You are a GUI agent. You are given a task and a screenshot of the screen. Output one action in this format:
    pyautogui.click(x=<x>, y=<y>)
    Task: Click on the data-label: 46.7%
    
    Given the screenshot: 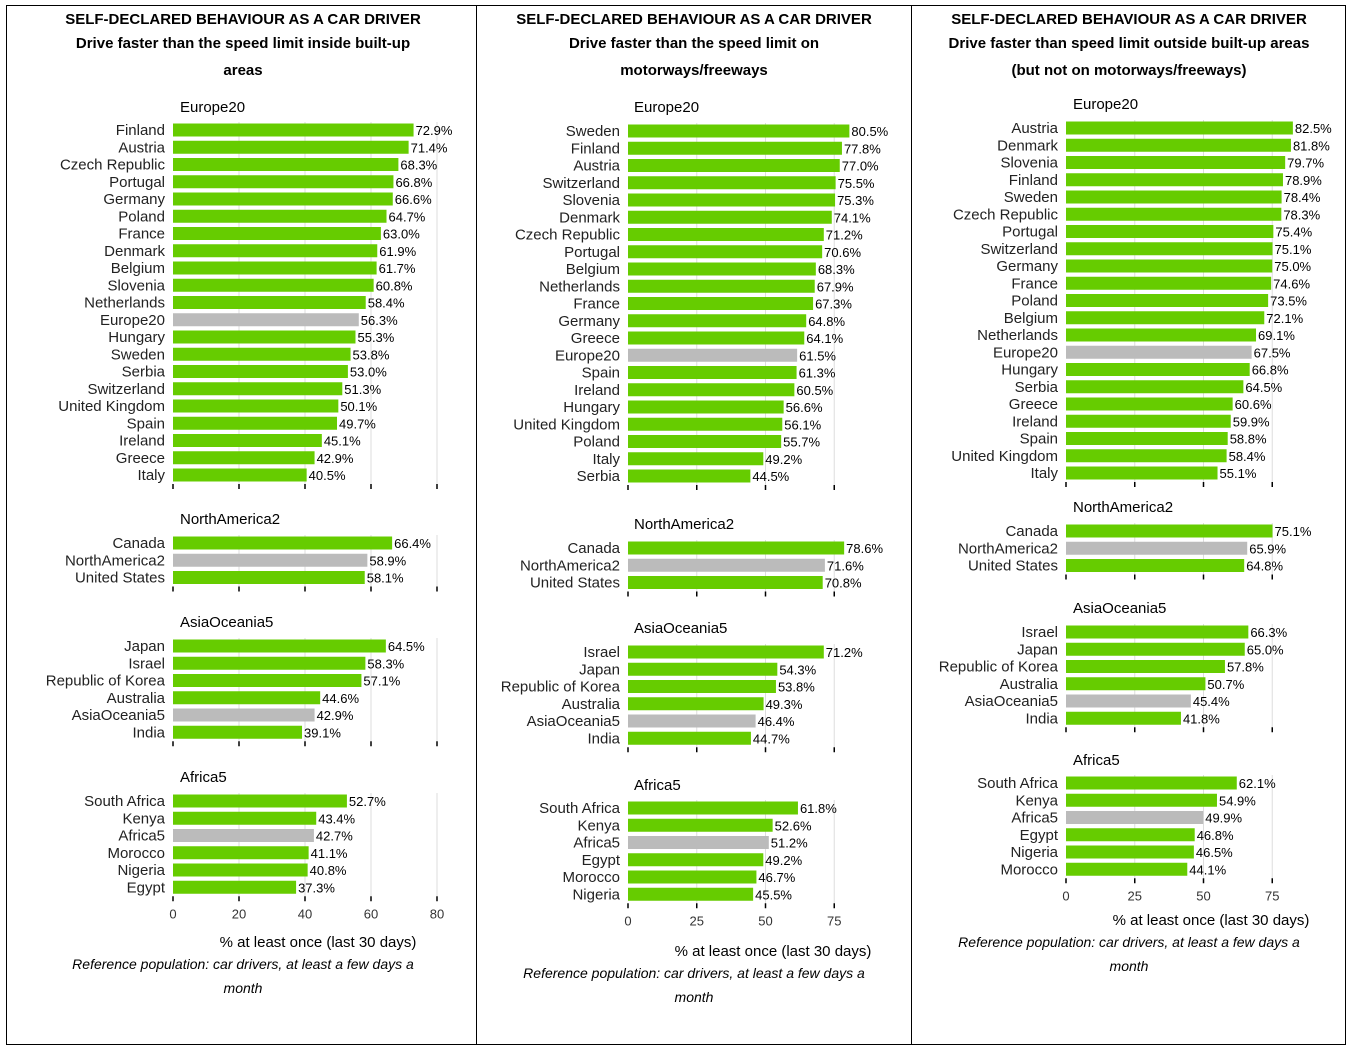 What is the action you would take?
    pyautogui.click(x=776, y=877)
    